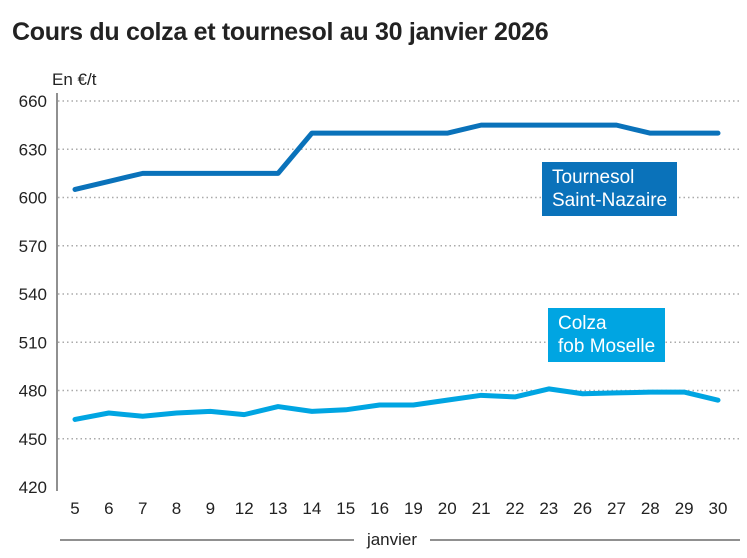 The width and height of the screenshot is (747, 558). What do you see at coordinates (142, 508) in the screenshot?
I see `x-tick-label: 7` at bounding box center [142, 508].